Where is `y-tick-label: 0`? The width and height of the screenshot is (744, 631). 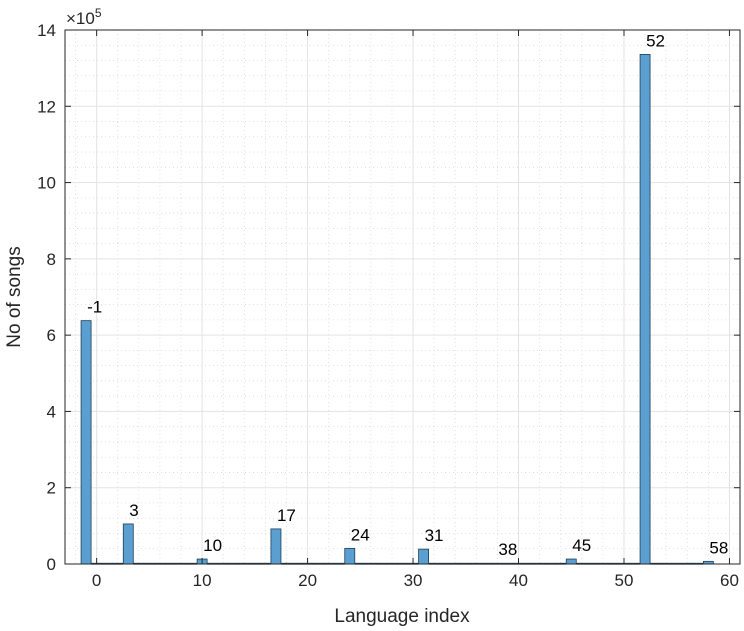
y-tick-label: 0 is located at coordinates (51, 564).